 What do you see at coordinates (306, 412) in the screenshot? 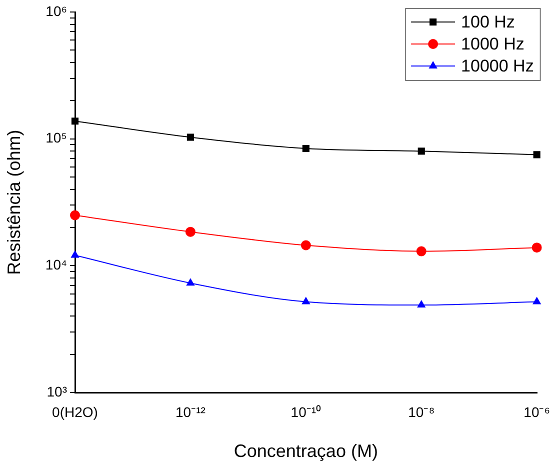
I see `x-tick-label: 10⁻¹⁰` at bounding box center [306, 412].